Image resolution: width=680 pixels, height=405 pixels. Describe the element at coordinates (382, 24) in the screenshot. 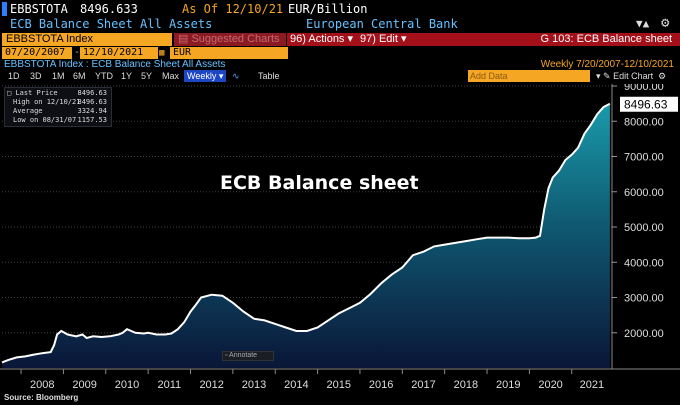

I see `issuer-name: European Central Bank` at that location.